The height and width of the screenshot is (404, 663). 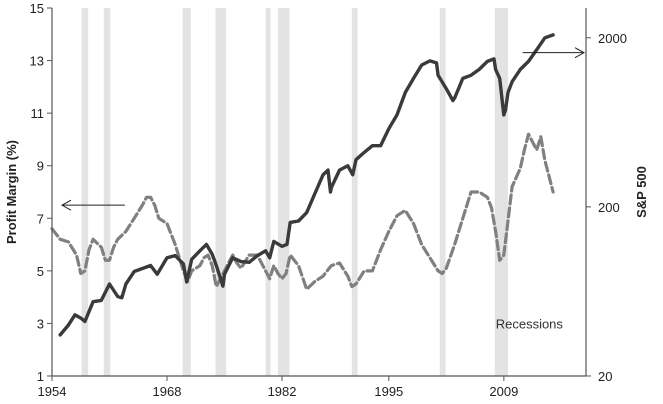 I want to click on x-tick-label-1982: 1982, so click(x=282, y=391).